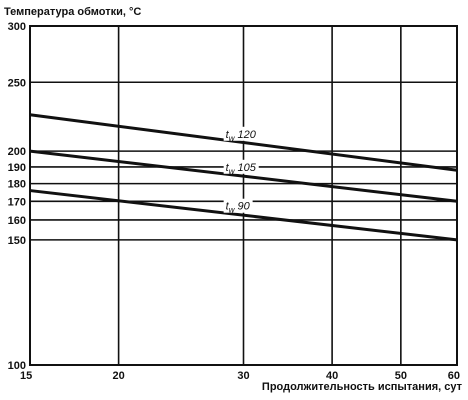 The height and width of the screenshot is (400, 468). I want to click on series-labels: tw 120 tw 105 tw 90, so click(241, 170).